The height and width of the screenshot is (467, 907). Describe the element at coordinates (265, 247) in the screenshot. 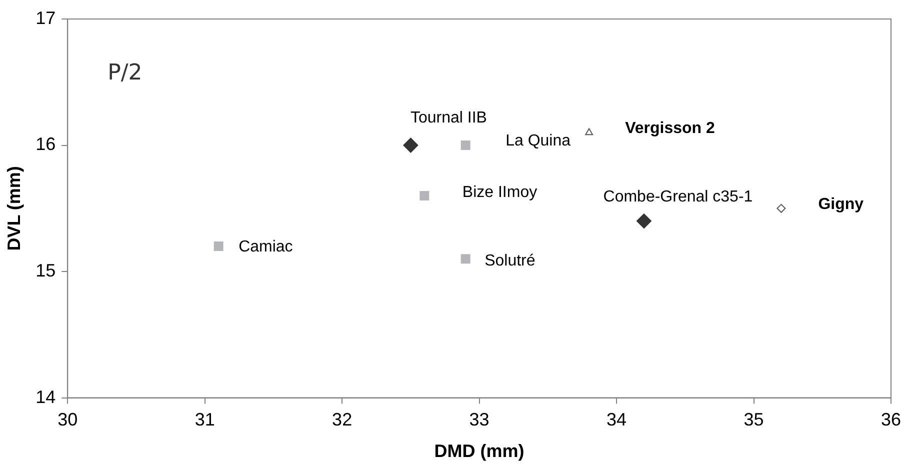

I see `annotation: Camiac` at that location.